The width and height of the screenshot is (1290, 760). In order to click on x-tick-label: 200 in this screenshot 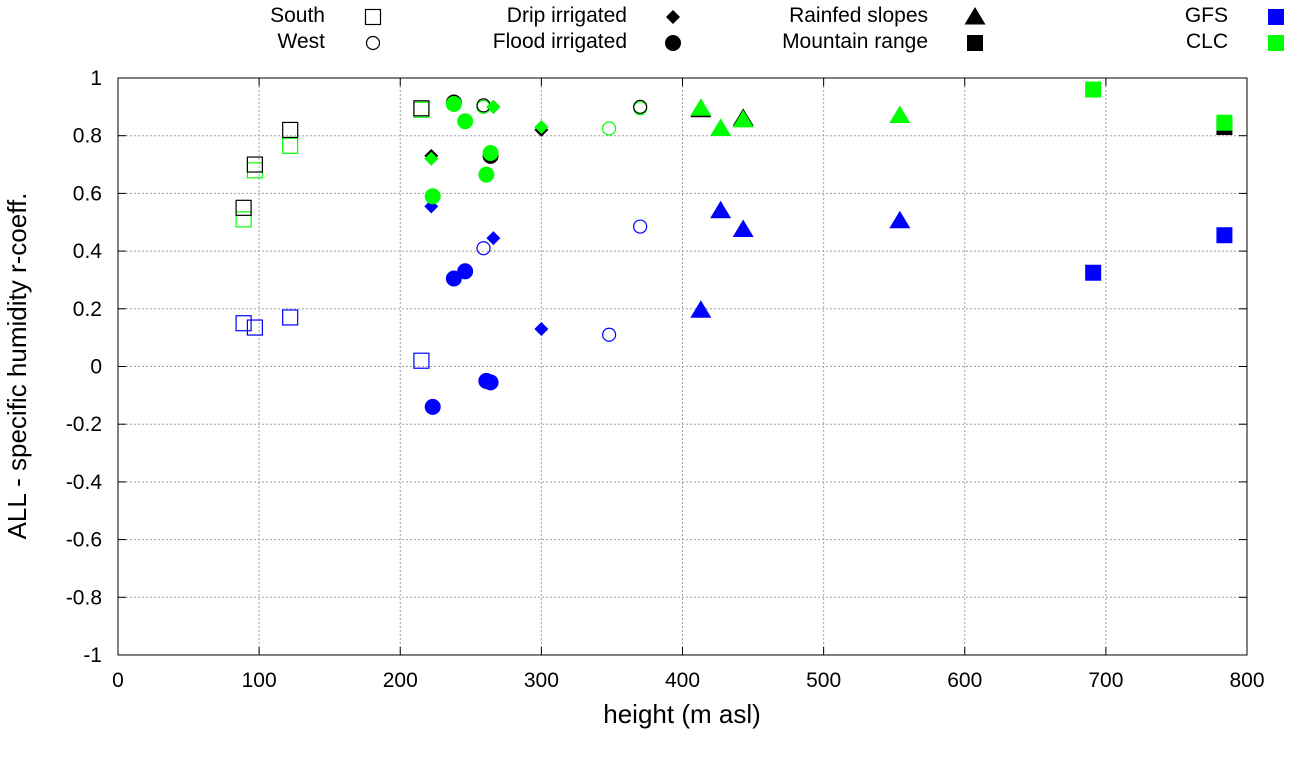, I will do `click(400, 680)`.